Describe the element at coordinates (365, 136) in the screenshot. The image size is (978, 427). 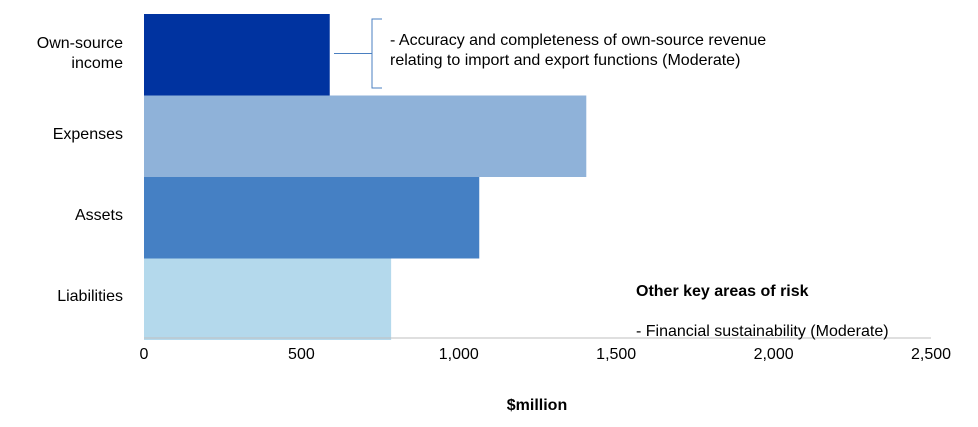
I see `bar-expenses` at that location.